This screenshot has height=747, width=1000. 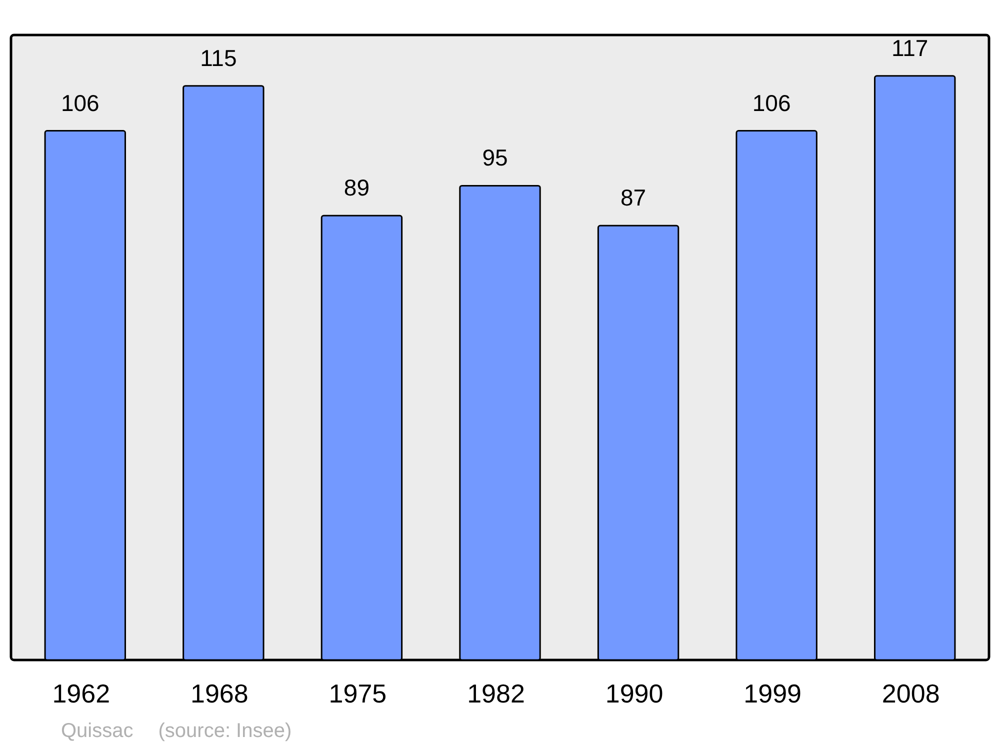 What do you see at coordinates (218, 57) in the screenshot?
I see `data-label: 115` at bounding box center [218, 57].